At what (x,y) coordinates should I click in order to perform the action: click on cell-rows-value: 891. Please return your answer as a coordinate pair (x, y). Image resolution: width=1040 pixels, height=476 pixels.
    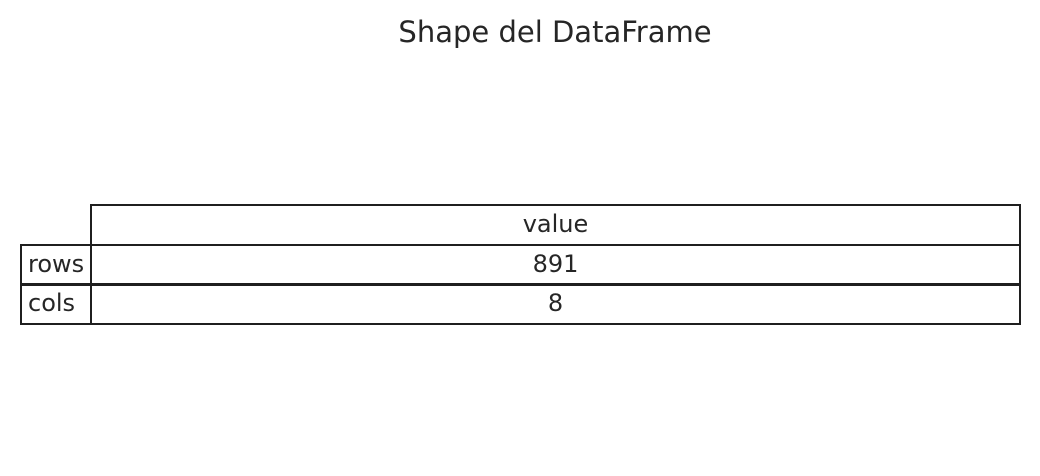
    Looking at the image, I should click on (555, 265).